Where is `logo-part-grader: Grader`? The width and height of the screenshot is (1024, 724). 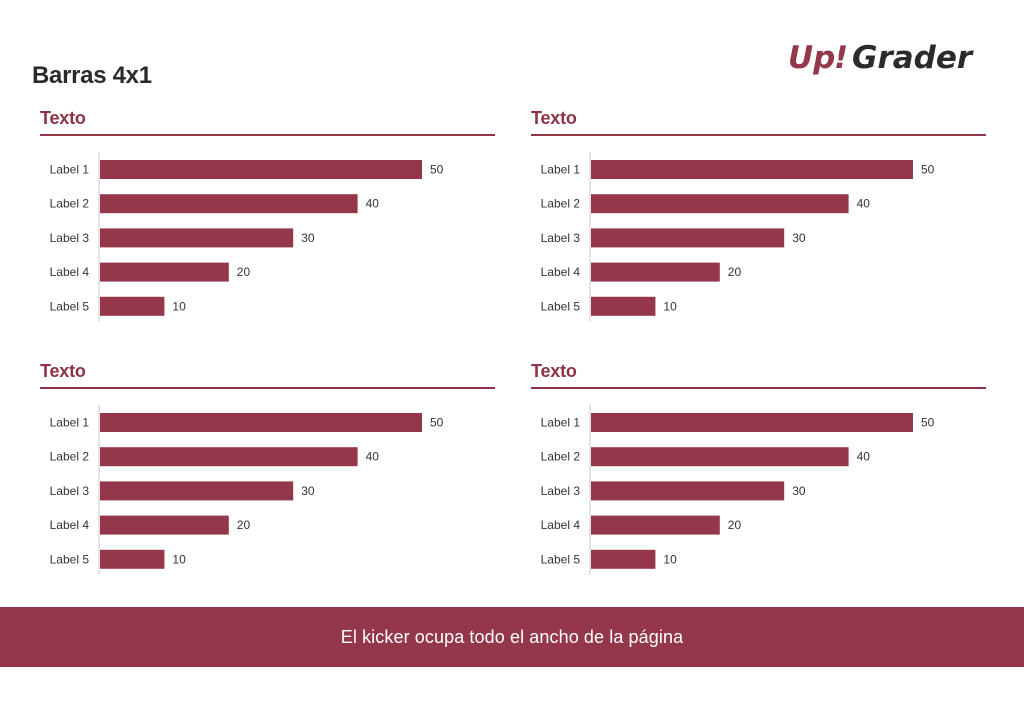
logo-part-grader: Grader is located at coordinates (913, 58).